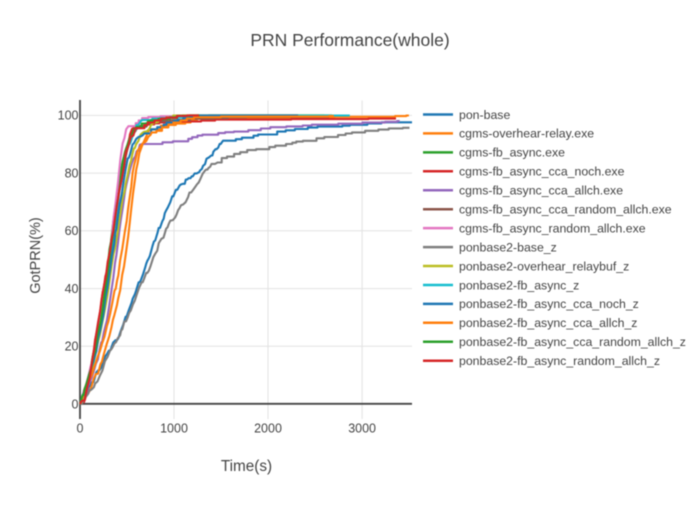  Describe the element at coordinates (512, 153) in the screenshot. I see `svg-text: cgms-fb_async.exe` at that location.